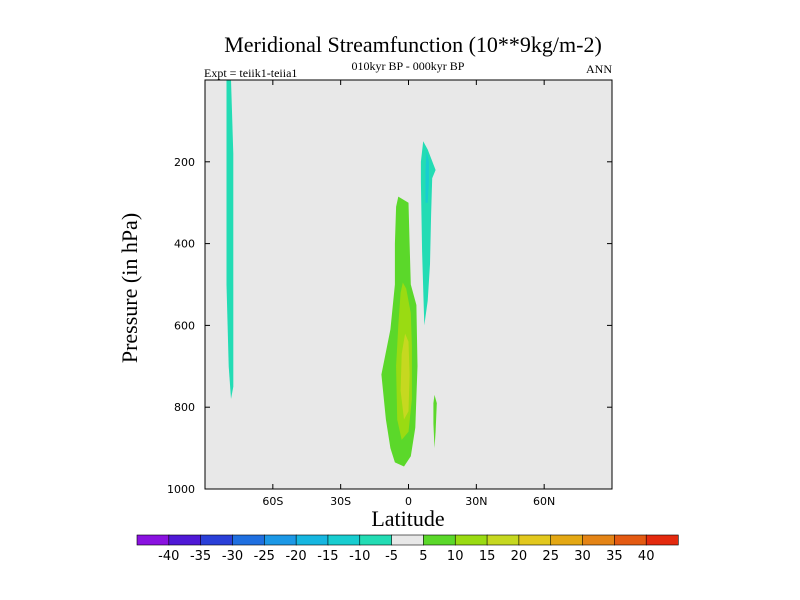 Image resolution: width=800 pixels, height=600 pixels. I want to click on y-axis-label: Pressure (in hPa), so click(129, 288).